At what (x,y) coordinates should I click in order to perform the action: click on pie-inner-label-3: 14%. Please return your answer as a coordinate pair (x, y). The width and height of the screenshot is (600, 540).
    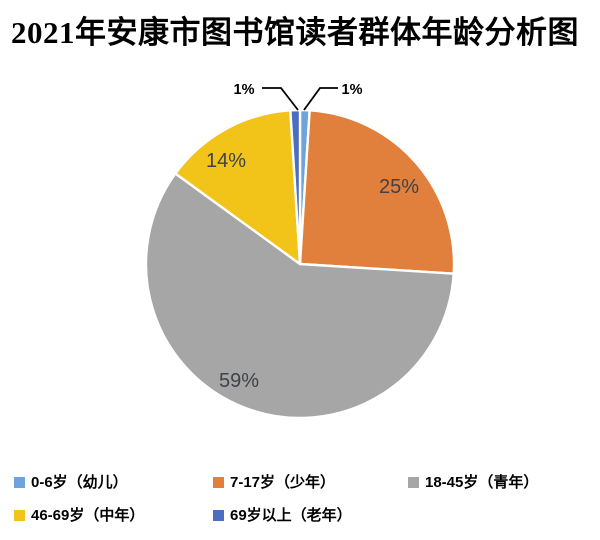
    Looking at the image, I should click on (226, 161).